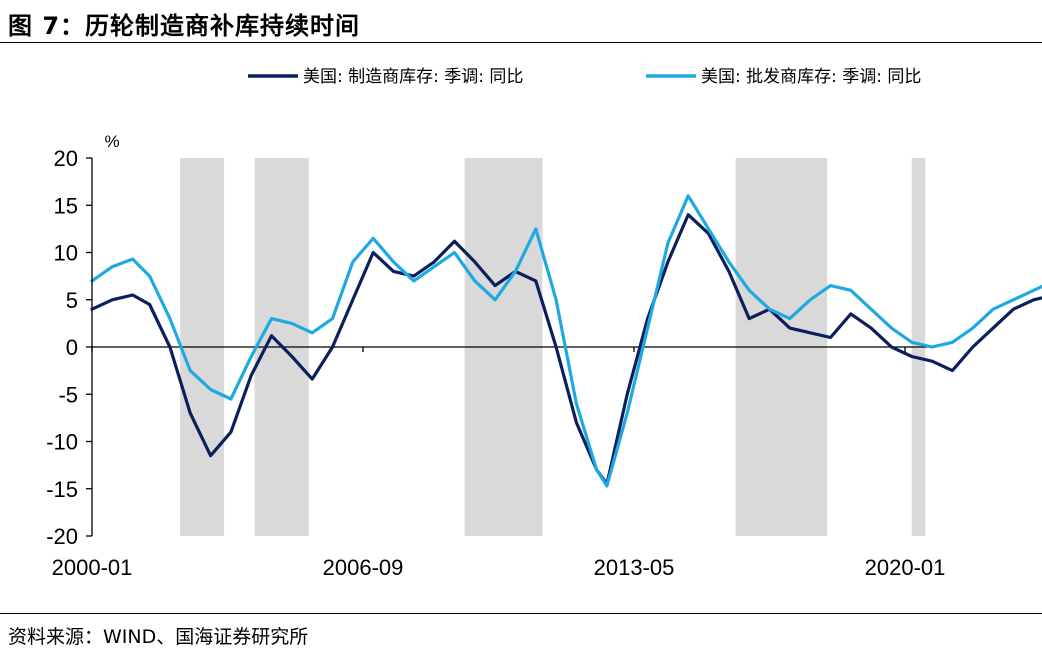  What do you see at coordinates (521, 42) in the screenshot?
I see `top-rule` at bounding box center [521, 42].